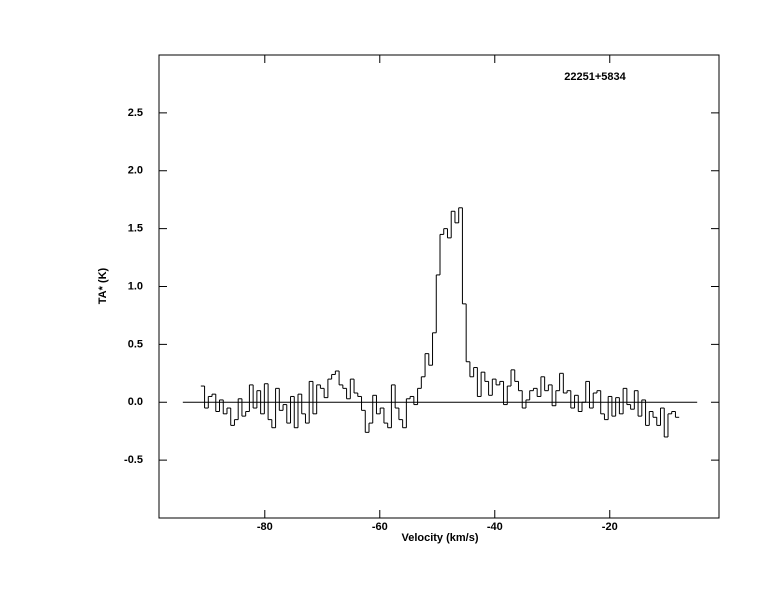 The image size is (774, 612). I want to click on y-tick-label: 0.5, so click(135, 344).